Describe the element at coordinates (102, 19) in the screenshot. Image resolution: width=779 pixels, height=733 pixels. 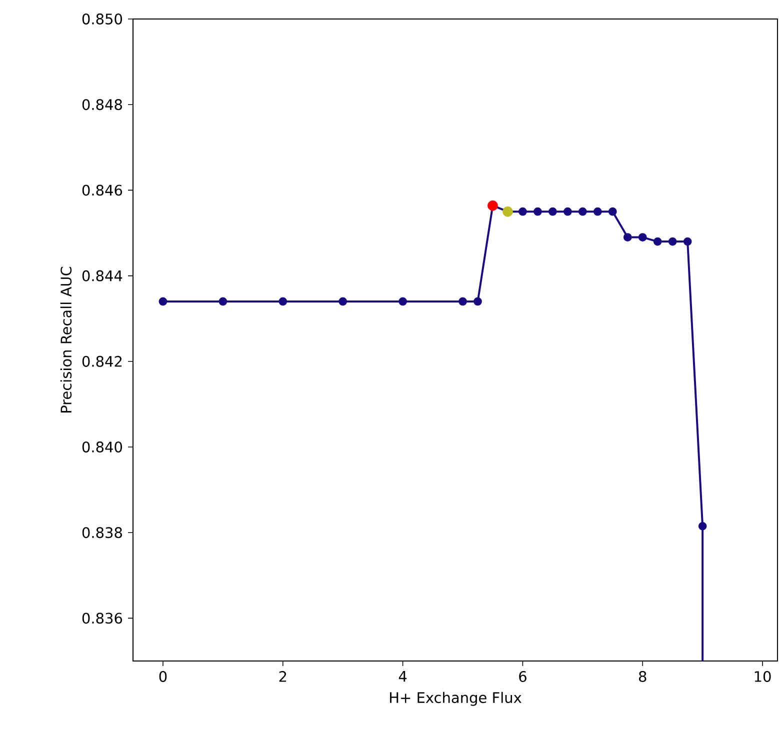
I see `y-tick-label: 0.850` at that location.